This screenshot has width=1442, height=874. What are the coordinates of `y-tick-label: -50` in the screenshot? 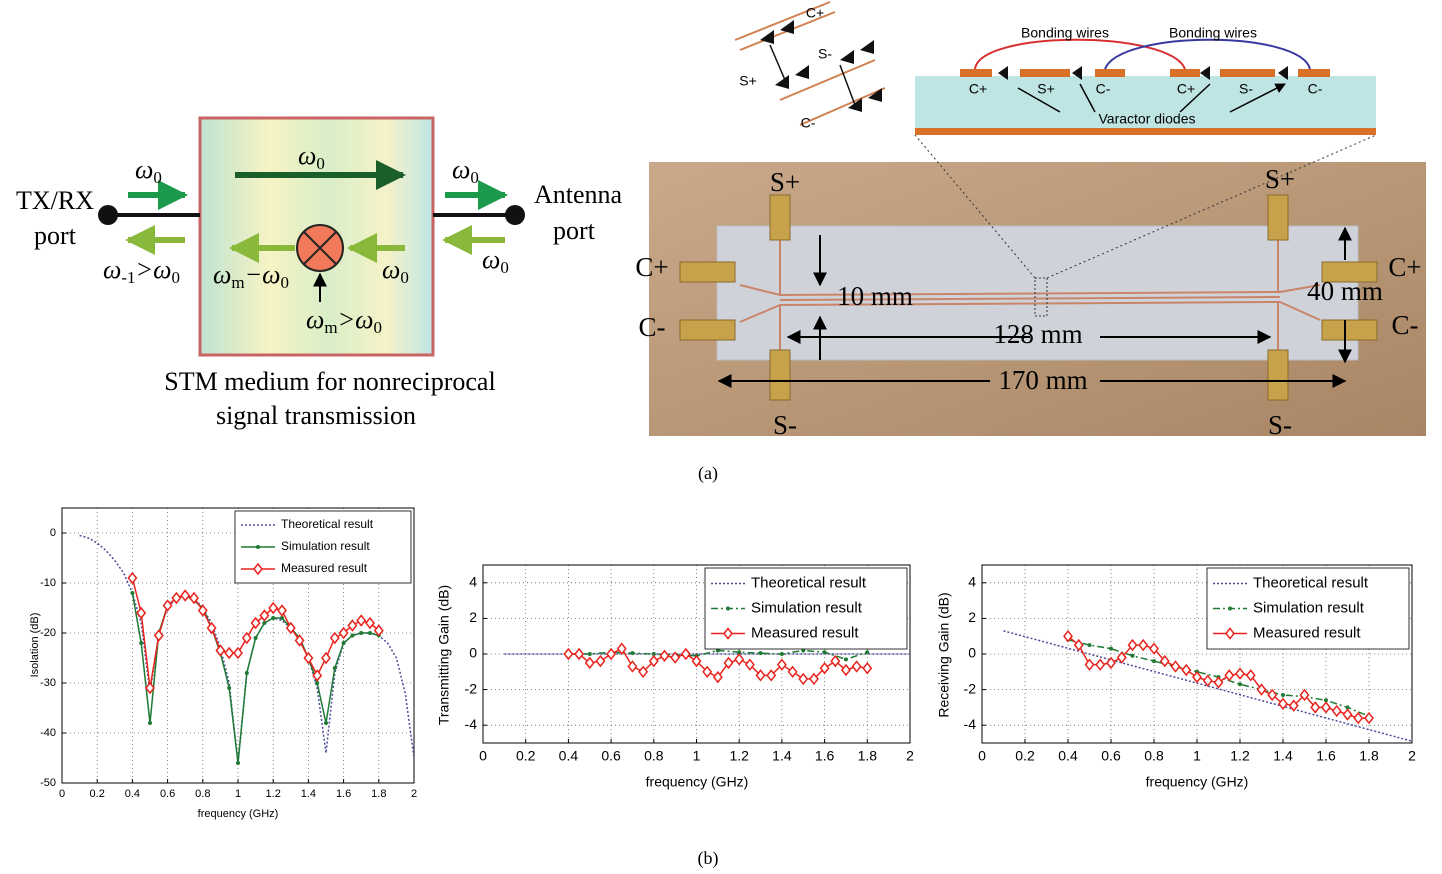 It's located at (48, 783).